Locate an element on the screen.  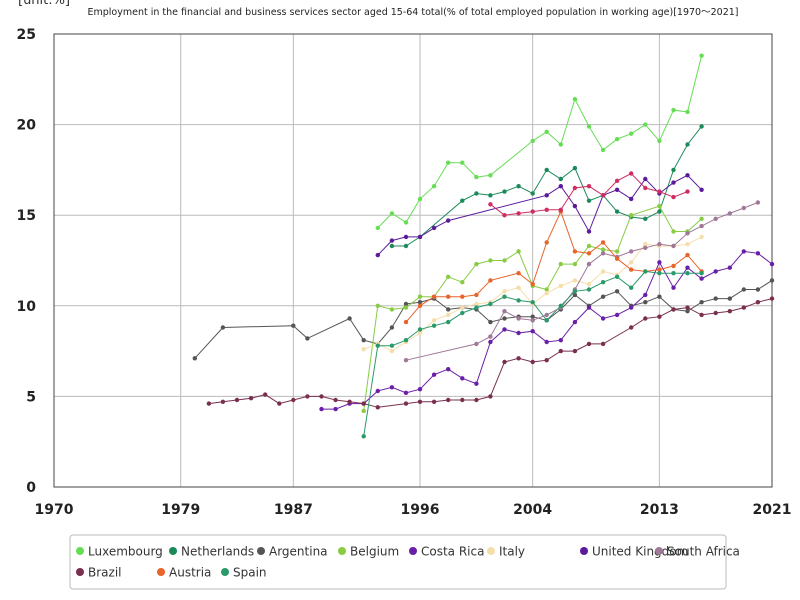
legend-item: Spain is located at coordinates (244, 573).